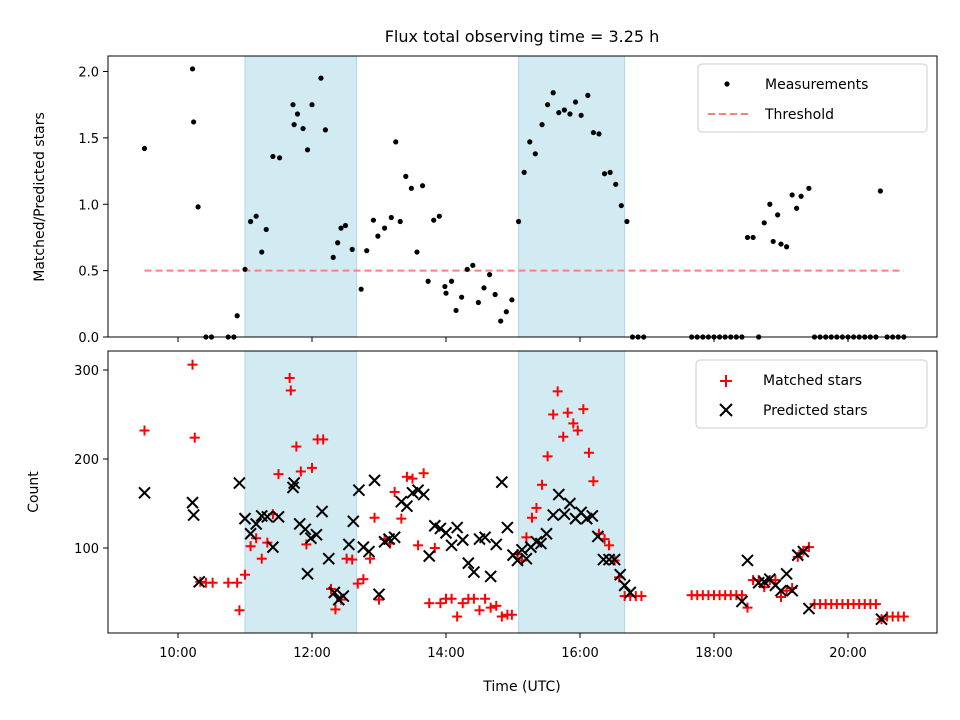 This screenshot has height=720, width=960. Describe the element at coordinates (86, 371) in the screenshot. I see `bottom-y-tick-label-2: 300` at that location.